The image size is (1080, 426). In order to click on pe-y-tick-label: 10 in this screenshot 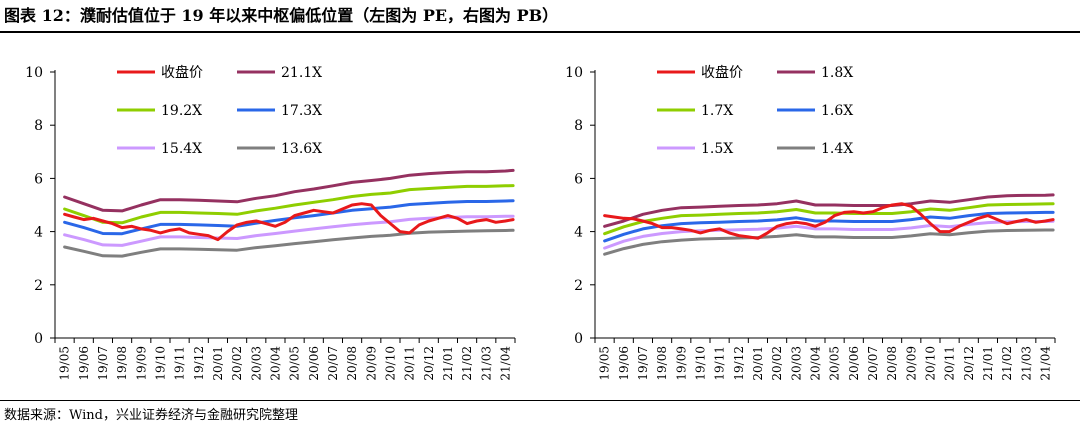, I will do `click(34, 73)`.